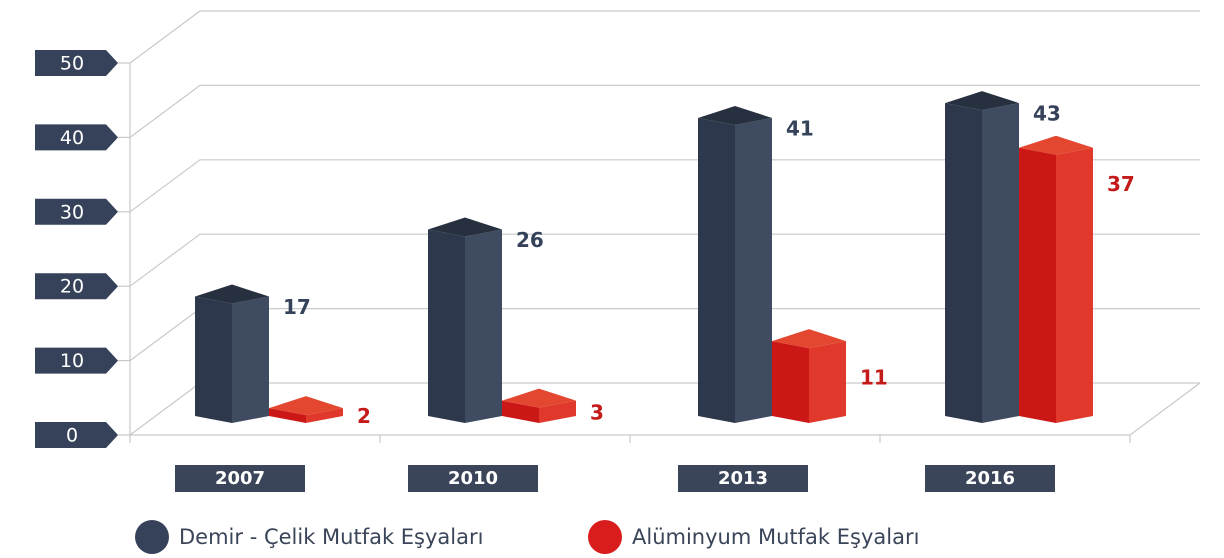 Image resolution: width=1224 pixels, height=558 pixels. I want to click on x-tick-label: 2007, so click(240, 478).